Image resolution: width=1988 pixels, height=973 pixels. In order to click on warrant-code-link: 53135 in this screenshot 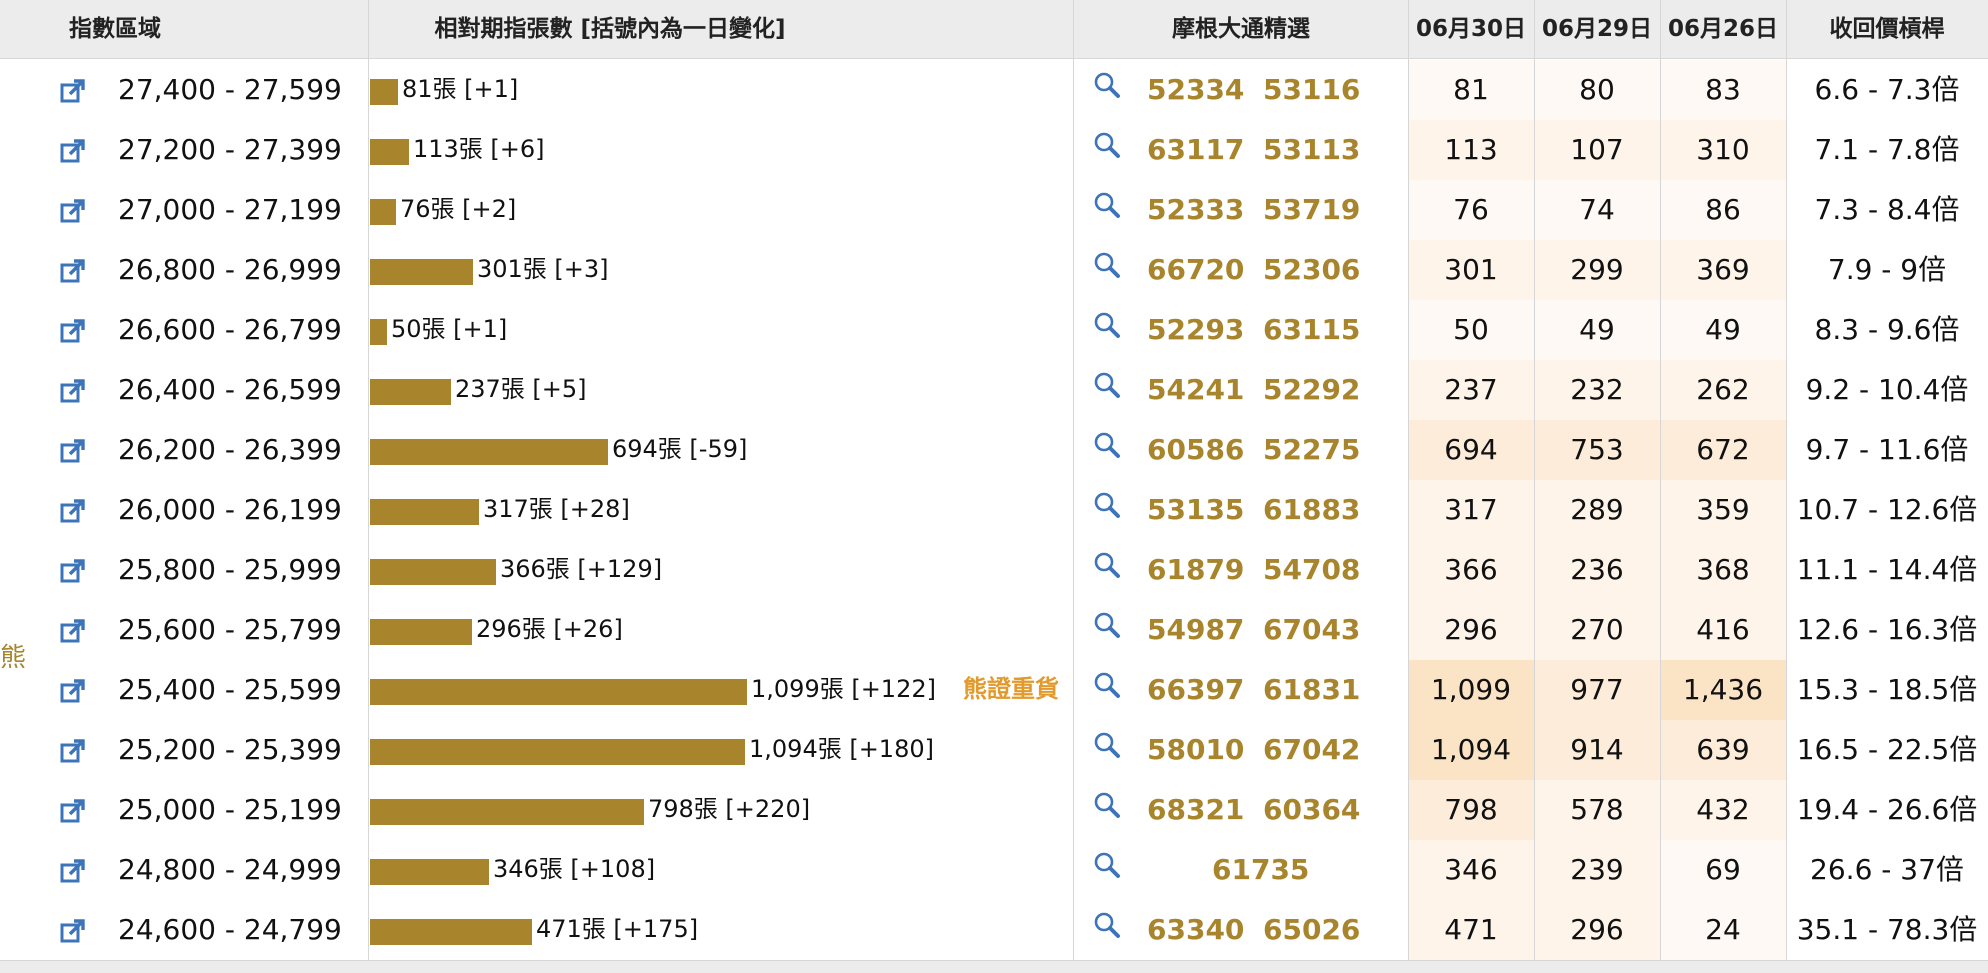, I will do `click(1196, 509)`.